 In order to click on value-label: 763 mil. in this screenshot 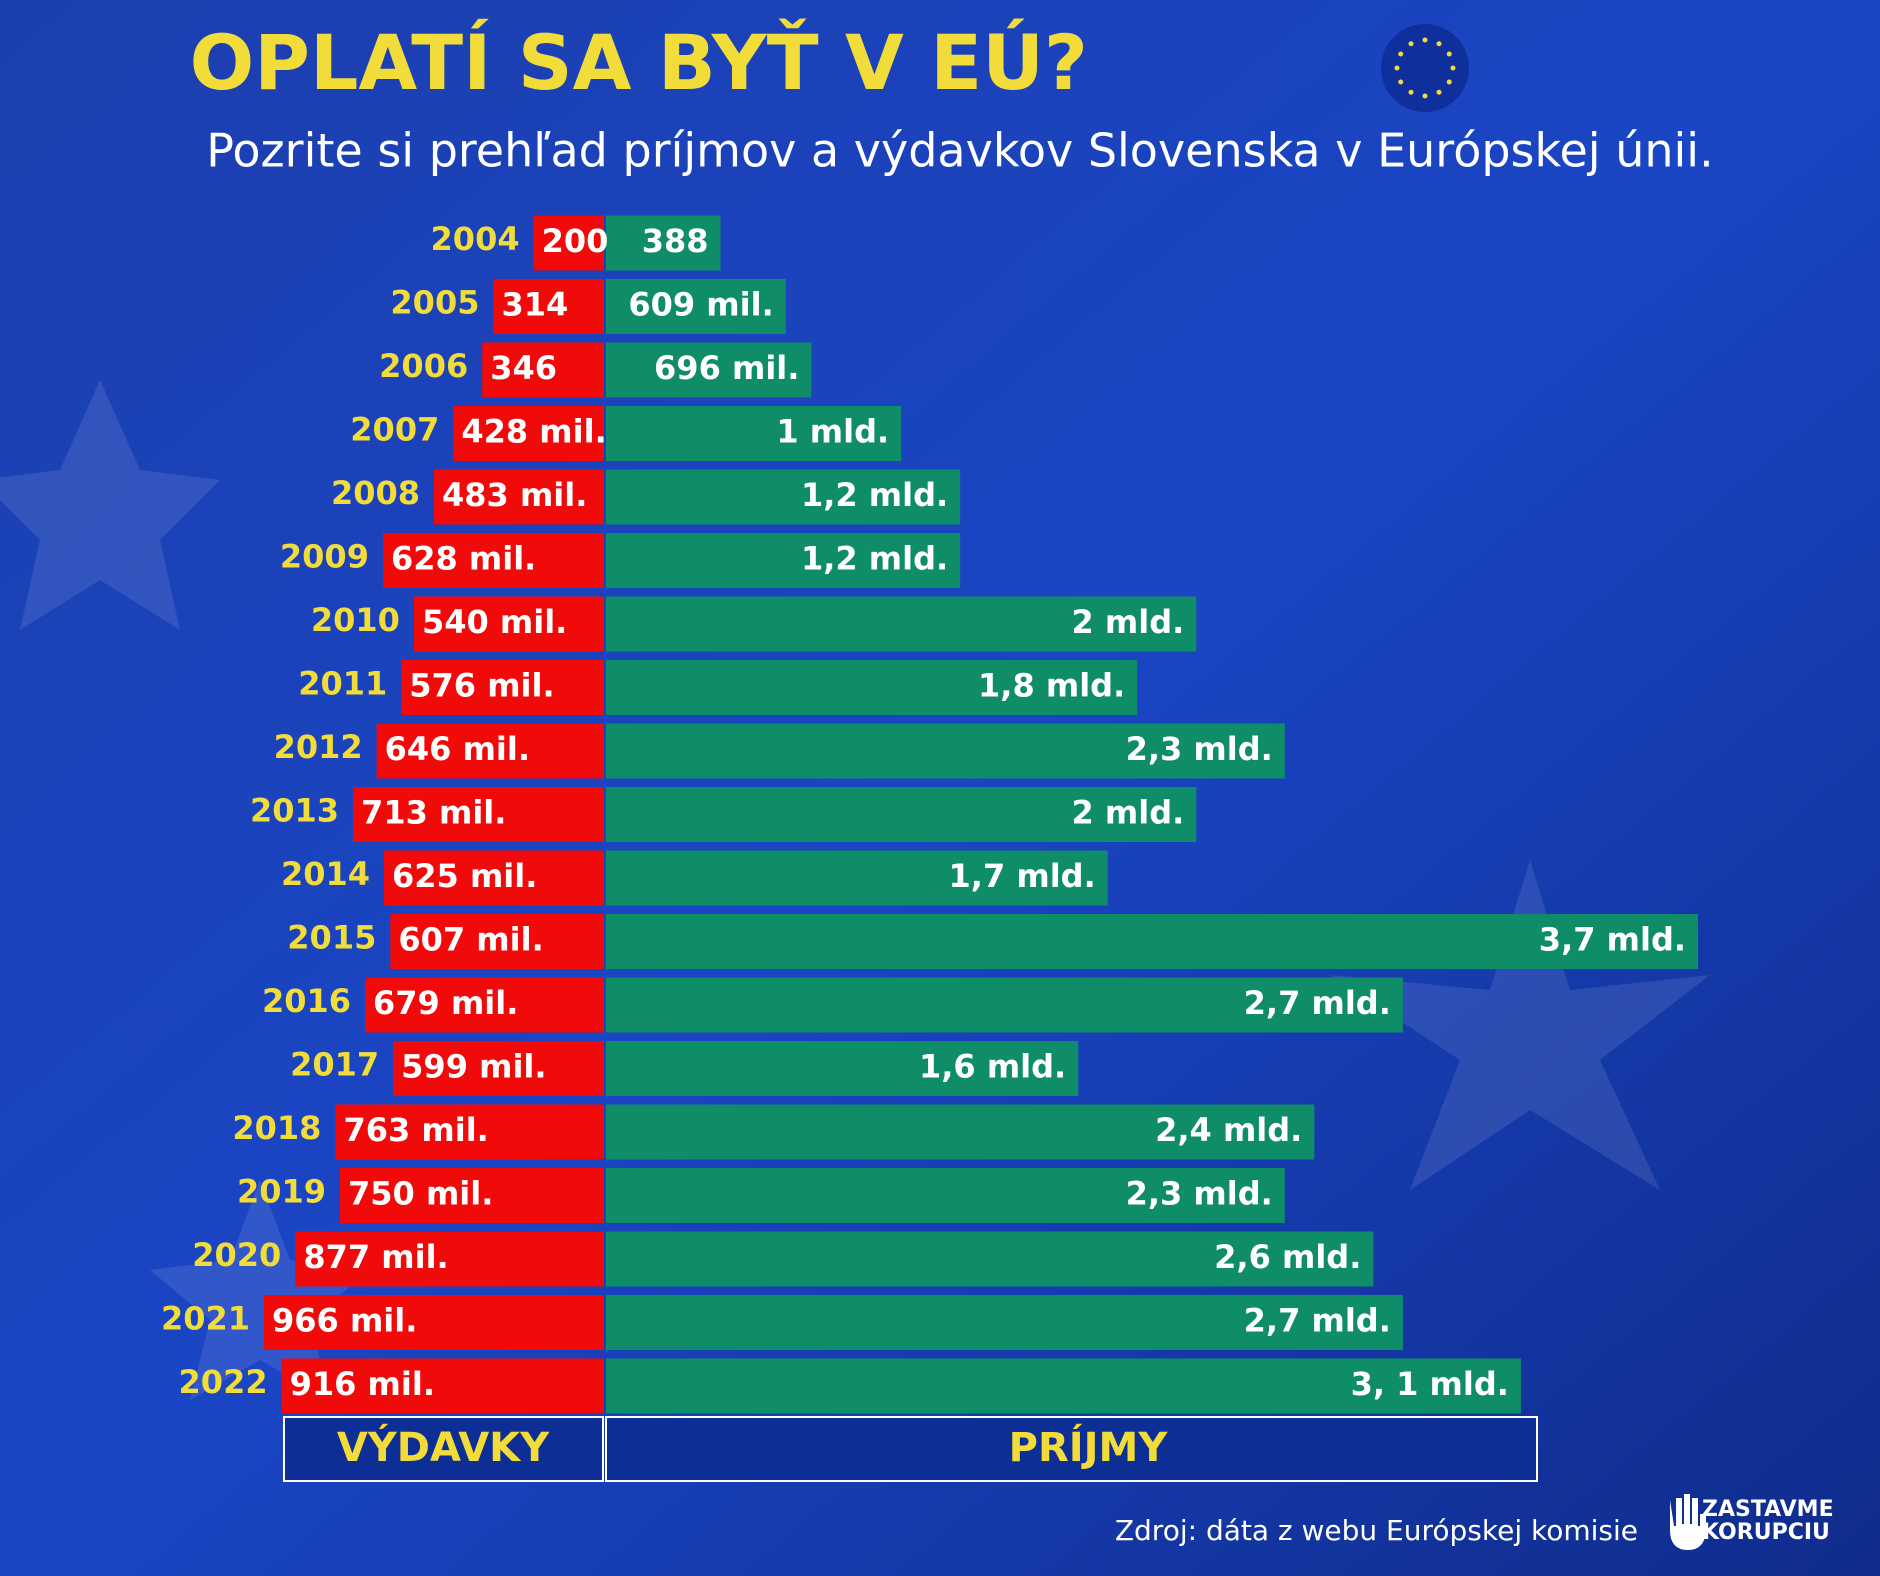, I will do `click(415, 1130)`.